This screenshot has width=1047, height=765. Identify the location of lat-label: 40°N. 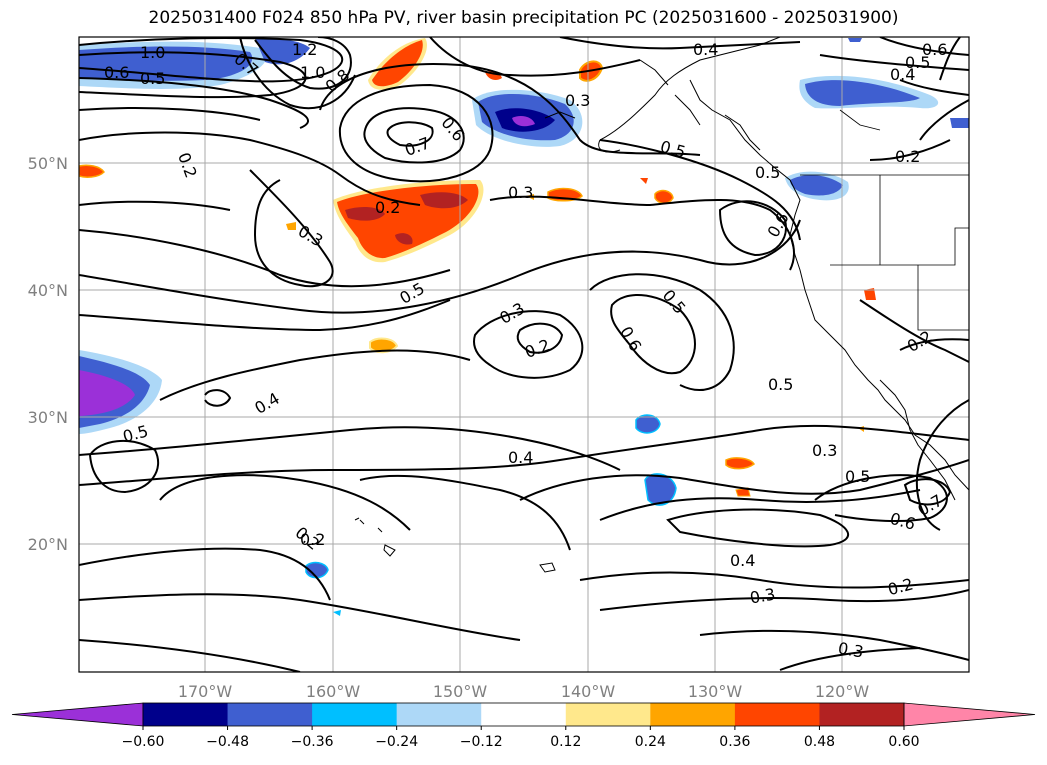
(48, 290).